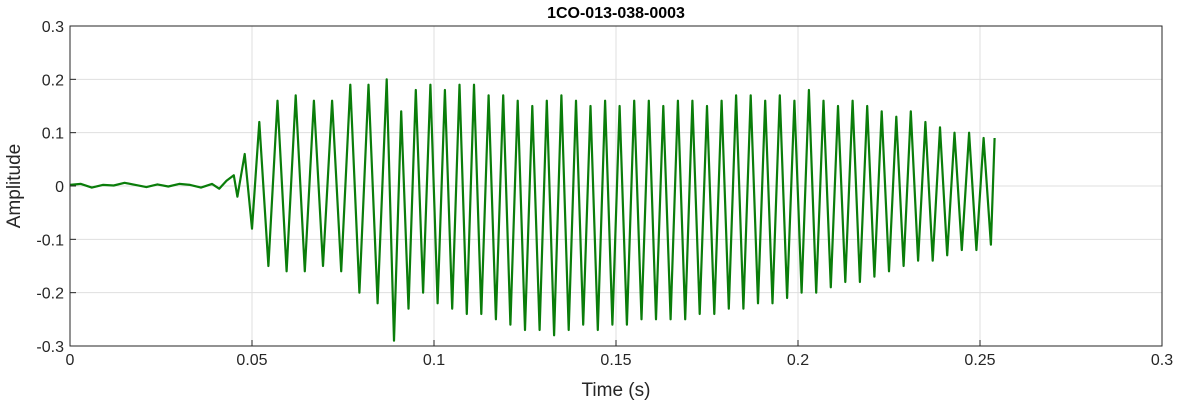 The width and height of the screenshot is (1177, 404). I want to click on x-tick-label: 0.1, so click(434, 360).